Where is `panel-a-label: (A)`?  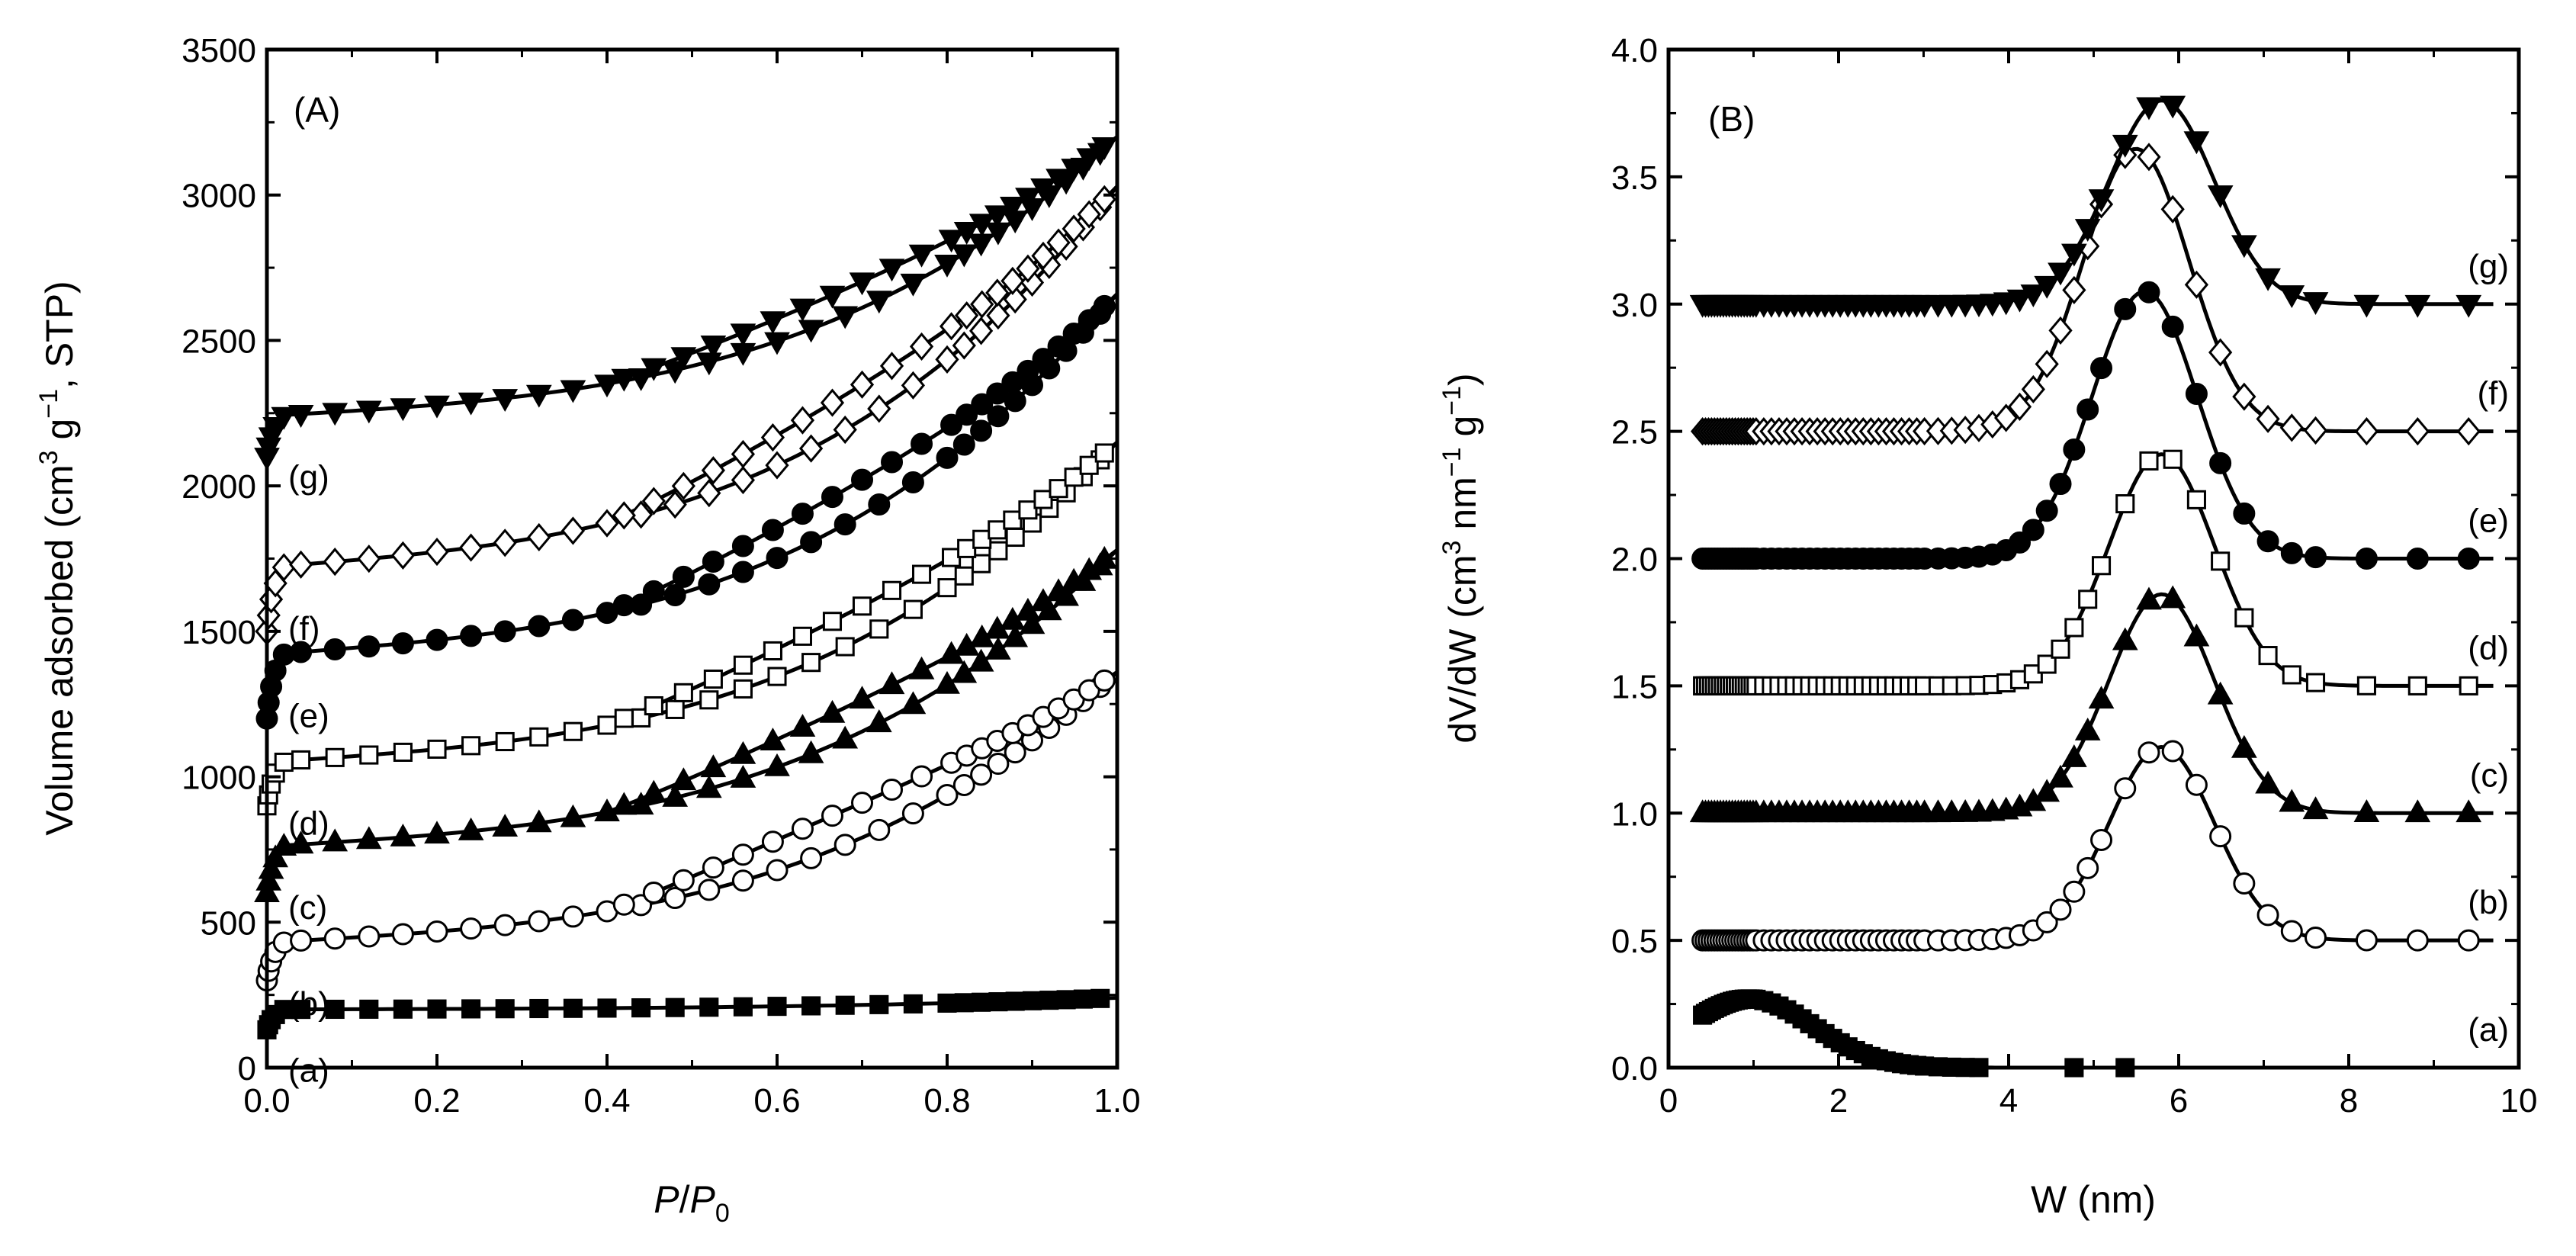 panel-a-label: (A) is located at coordinates (317, 110).